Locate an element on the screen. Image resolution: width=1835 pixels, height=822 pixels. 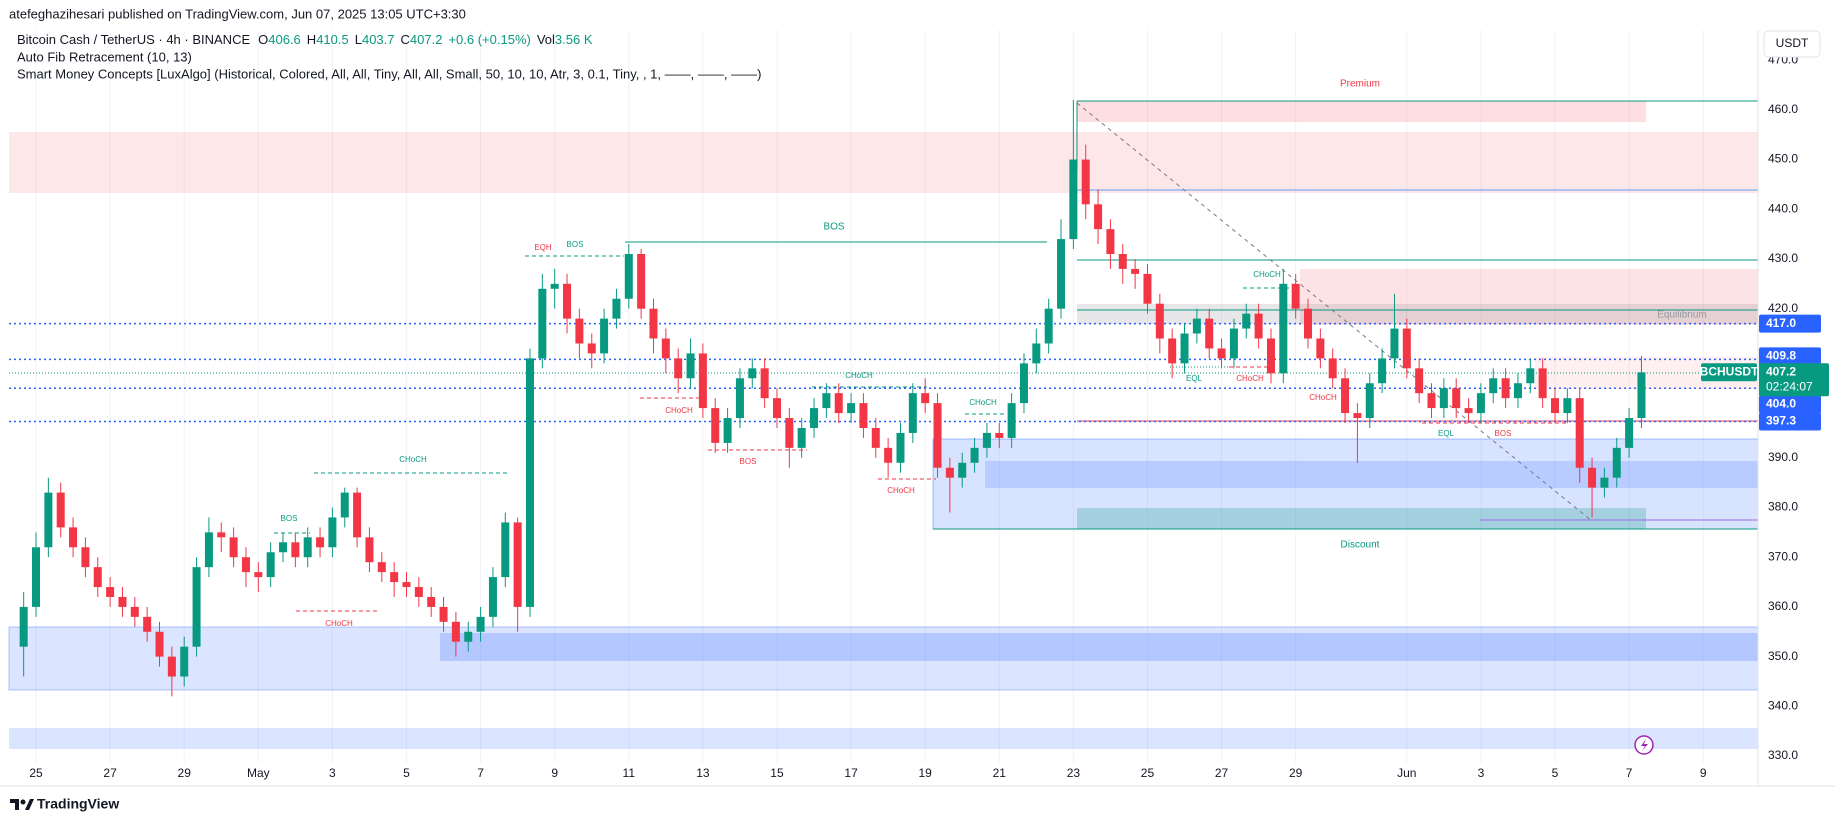
h-label: H is located at coordinates (311, 39).